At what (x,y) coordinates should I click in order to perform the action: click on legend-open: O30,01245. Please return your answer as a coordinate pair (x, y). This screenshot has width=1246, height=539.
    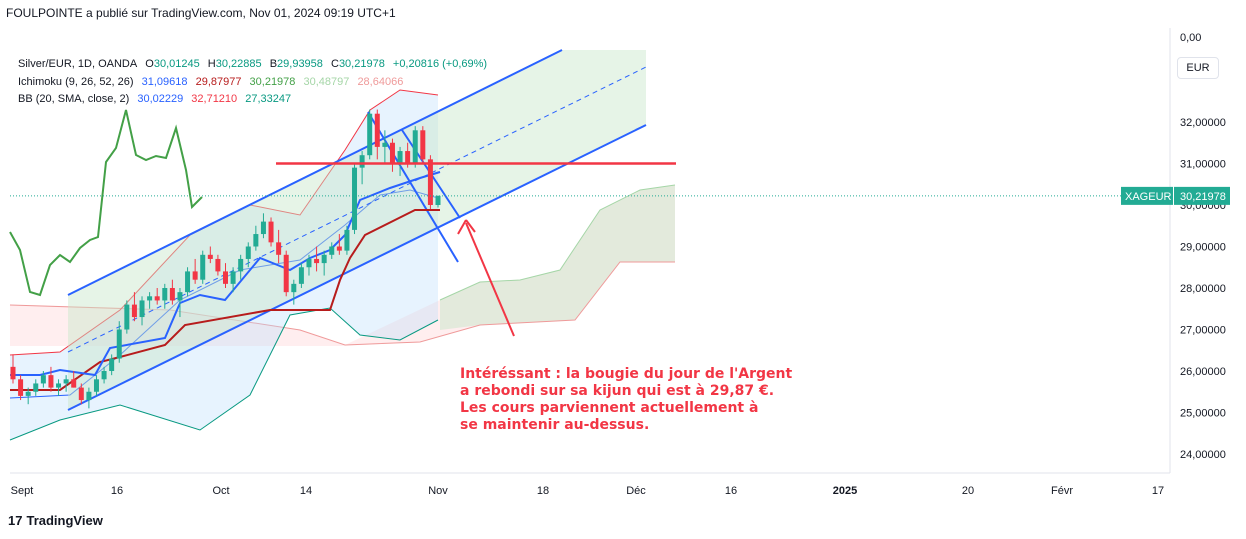
    Looking at the image, I should click on (172, 64).